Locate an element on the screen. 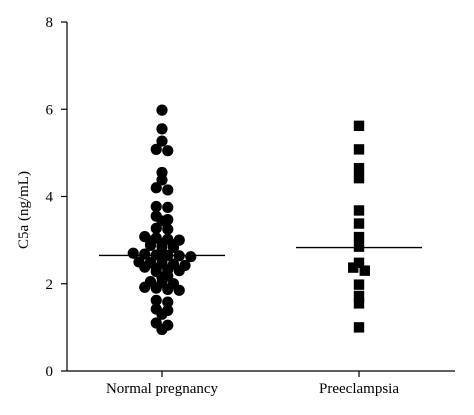 The image size is (474, 415). y-axis-title: C5a (ng/mL) is located at coordinates (24, 210).